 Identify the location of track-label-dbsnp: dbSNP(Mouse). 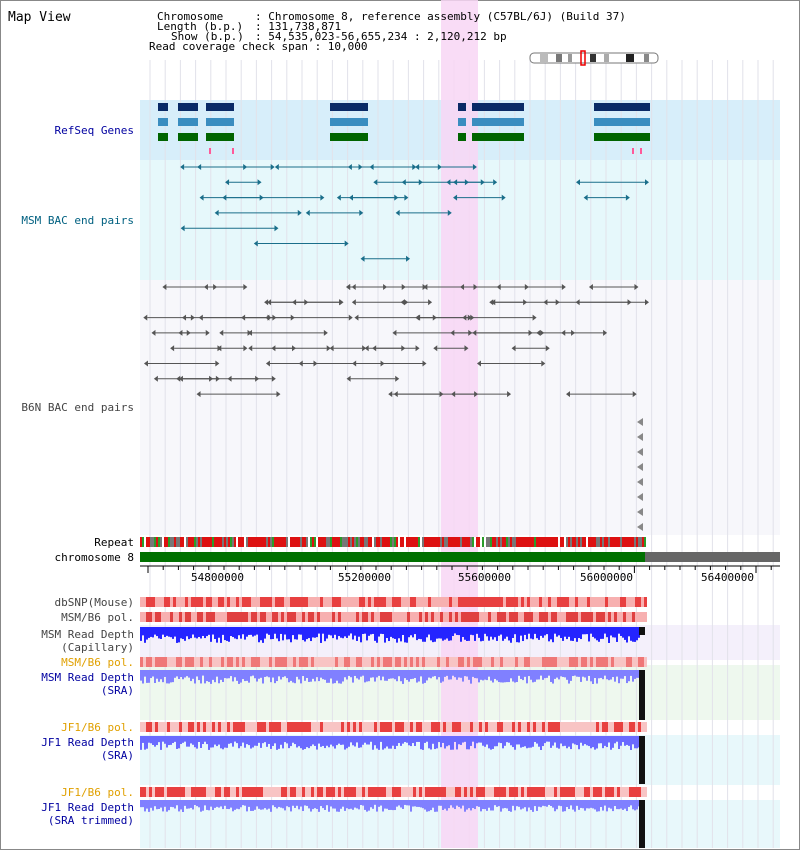
(94, 602).